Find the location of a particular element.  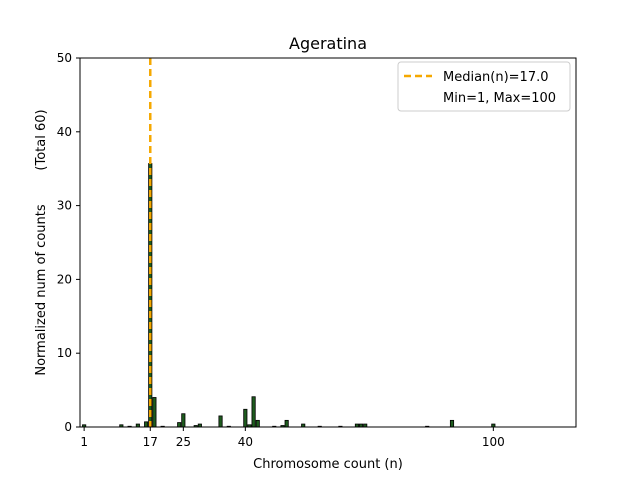

x-tick-label: 17 is located at coordinates (150, 442).